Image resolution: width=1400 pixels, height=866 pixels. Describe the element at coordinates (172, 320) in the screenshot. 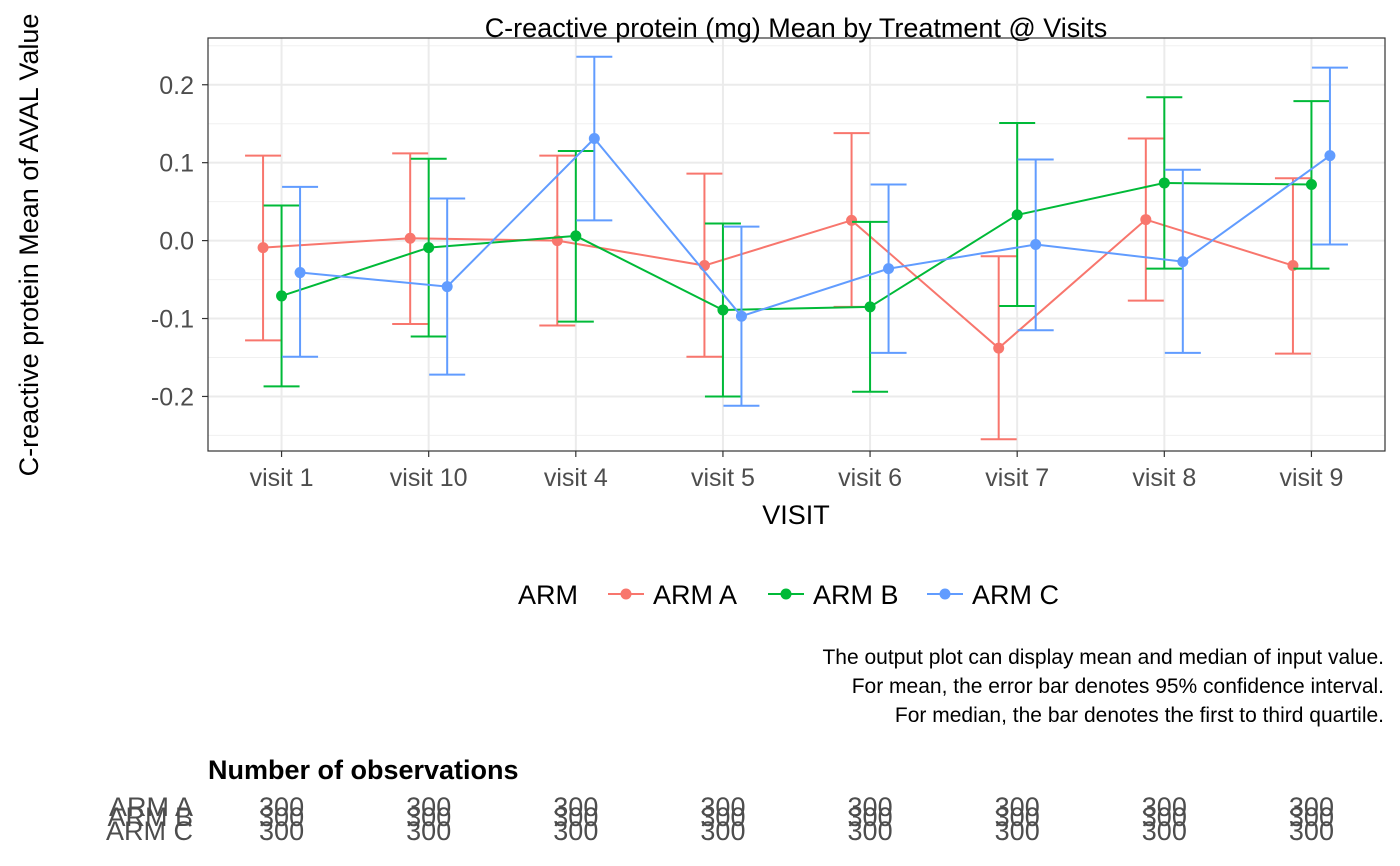

I see `y-tick-label: -0.1` at that location.